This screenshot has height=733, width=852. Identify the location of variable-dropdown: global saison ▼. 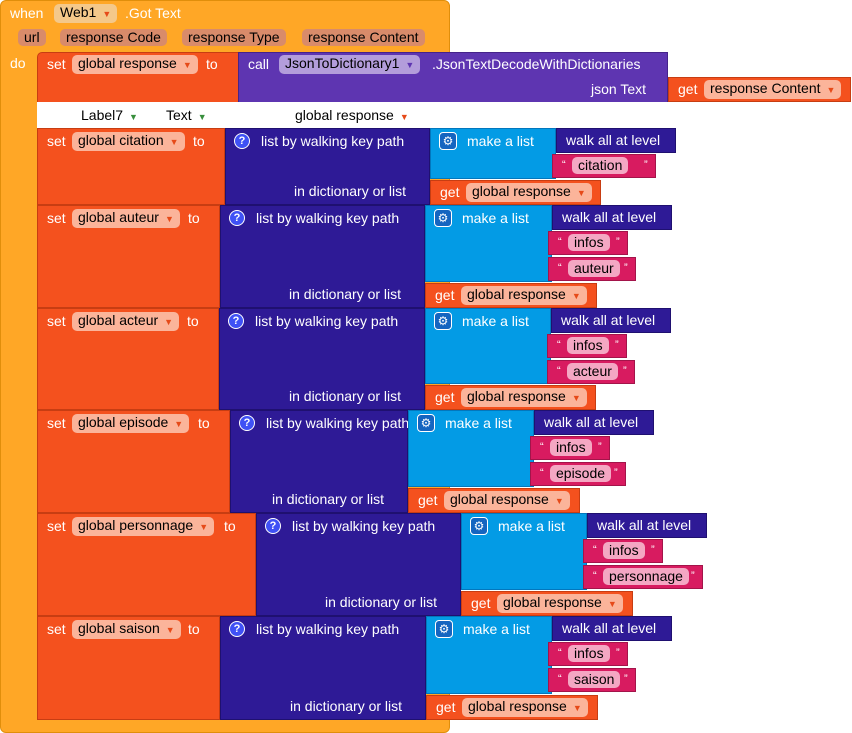
(126, 629).